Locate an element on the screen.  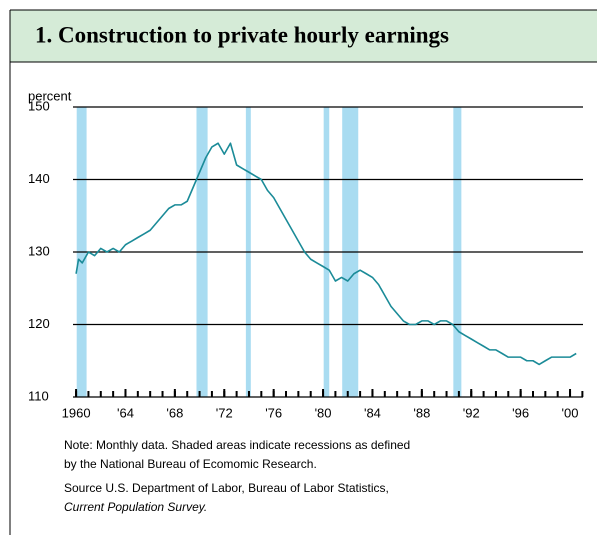
x-tick-label: 1960 is located at coordinates (76, 412).